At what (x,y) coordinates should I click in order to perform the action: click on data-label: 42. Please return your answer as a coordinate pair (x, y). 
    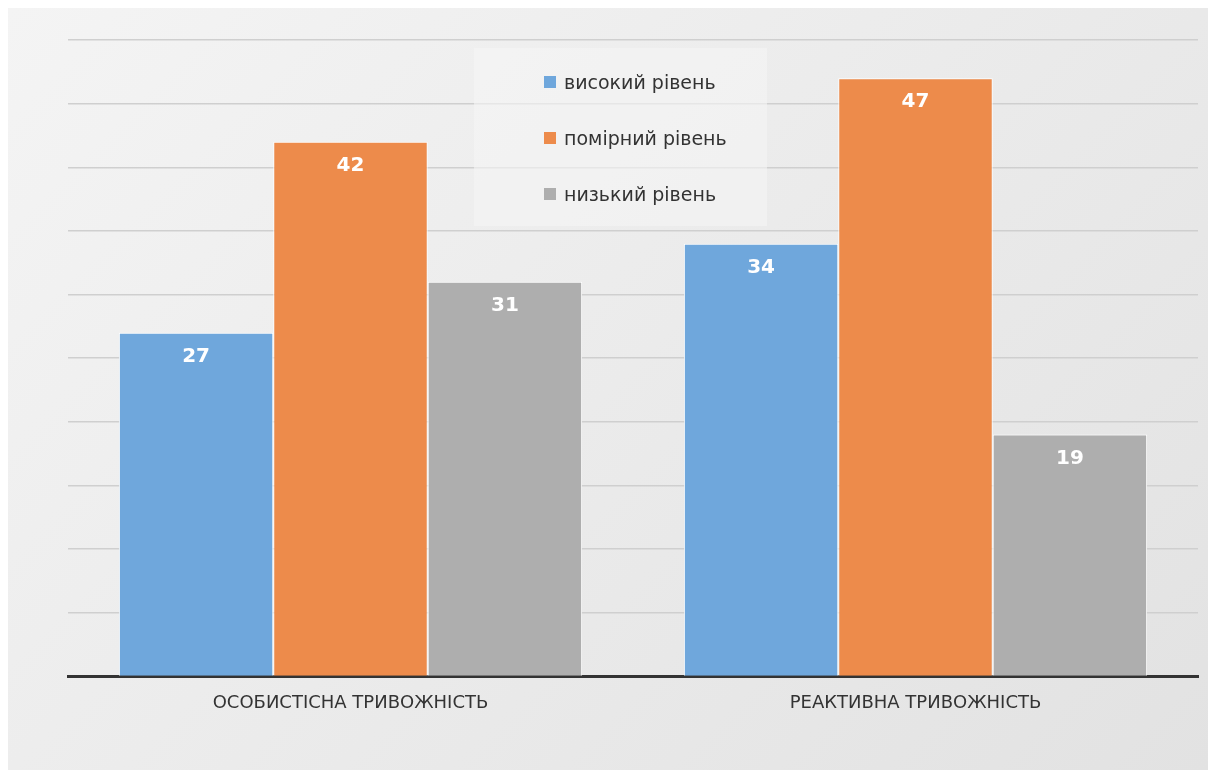
    Looking at the image, I should click on (350, 164).